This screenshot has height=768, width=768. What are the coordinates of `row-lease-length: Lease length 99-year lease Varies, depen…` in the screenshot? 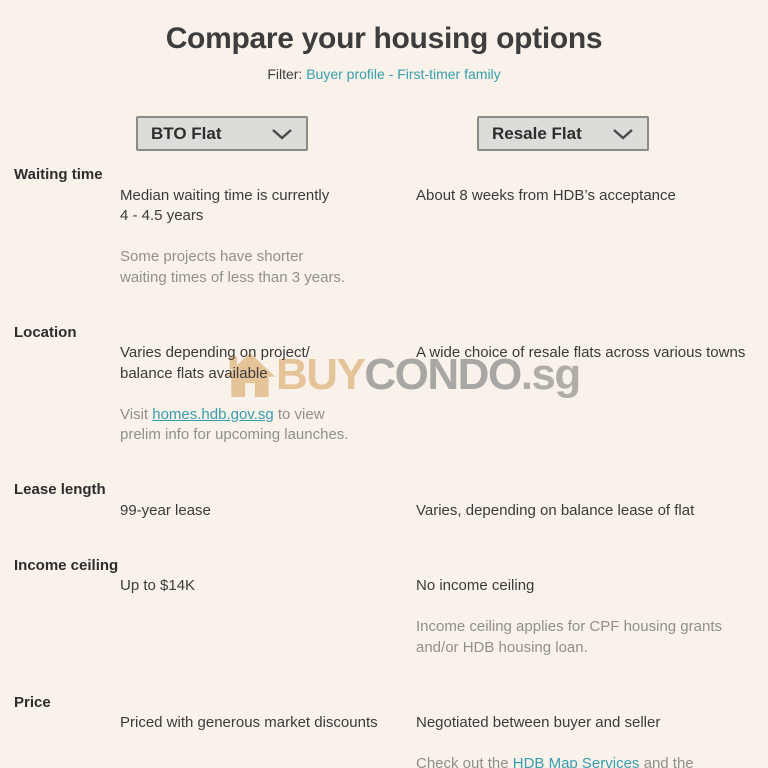 It's located at (384, 510).